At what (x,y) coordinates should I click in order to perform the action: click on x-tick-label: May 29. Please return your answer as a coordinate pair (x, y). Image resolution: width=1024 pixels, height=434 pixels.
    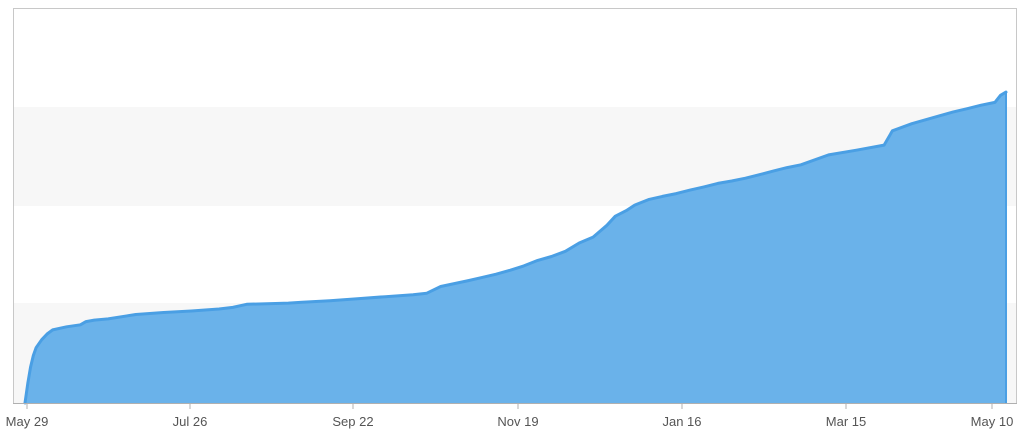
    Looking at the image, I should click on (27, 421).